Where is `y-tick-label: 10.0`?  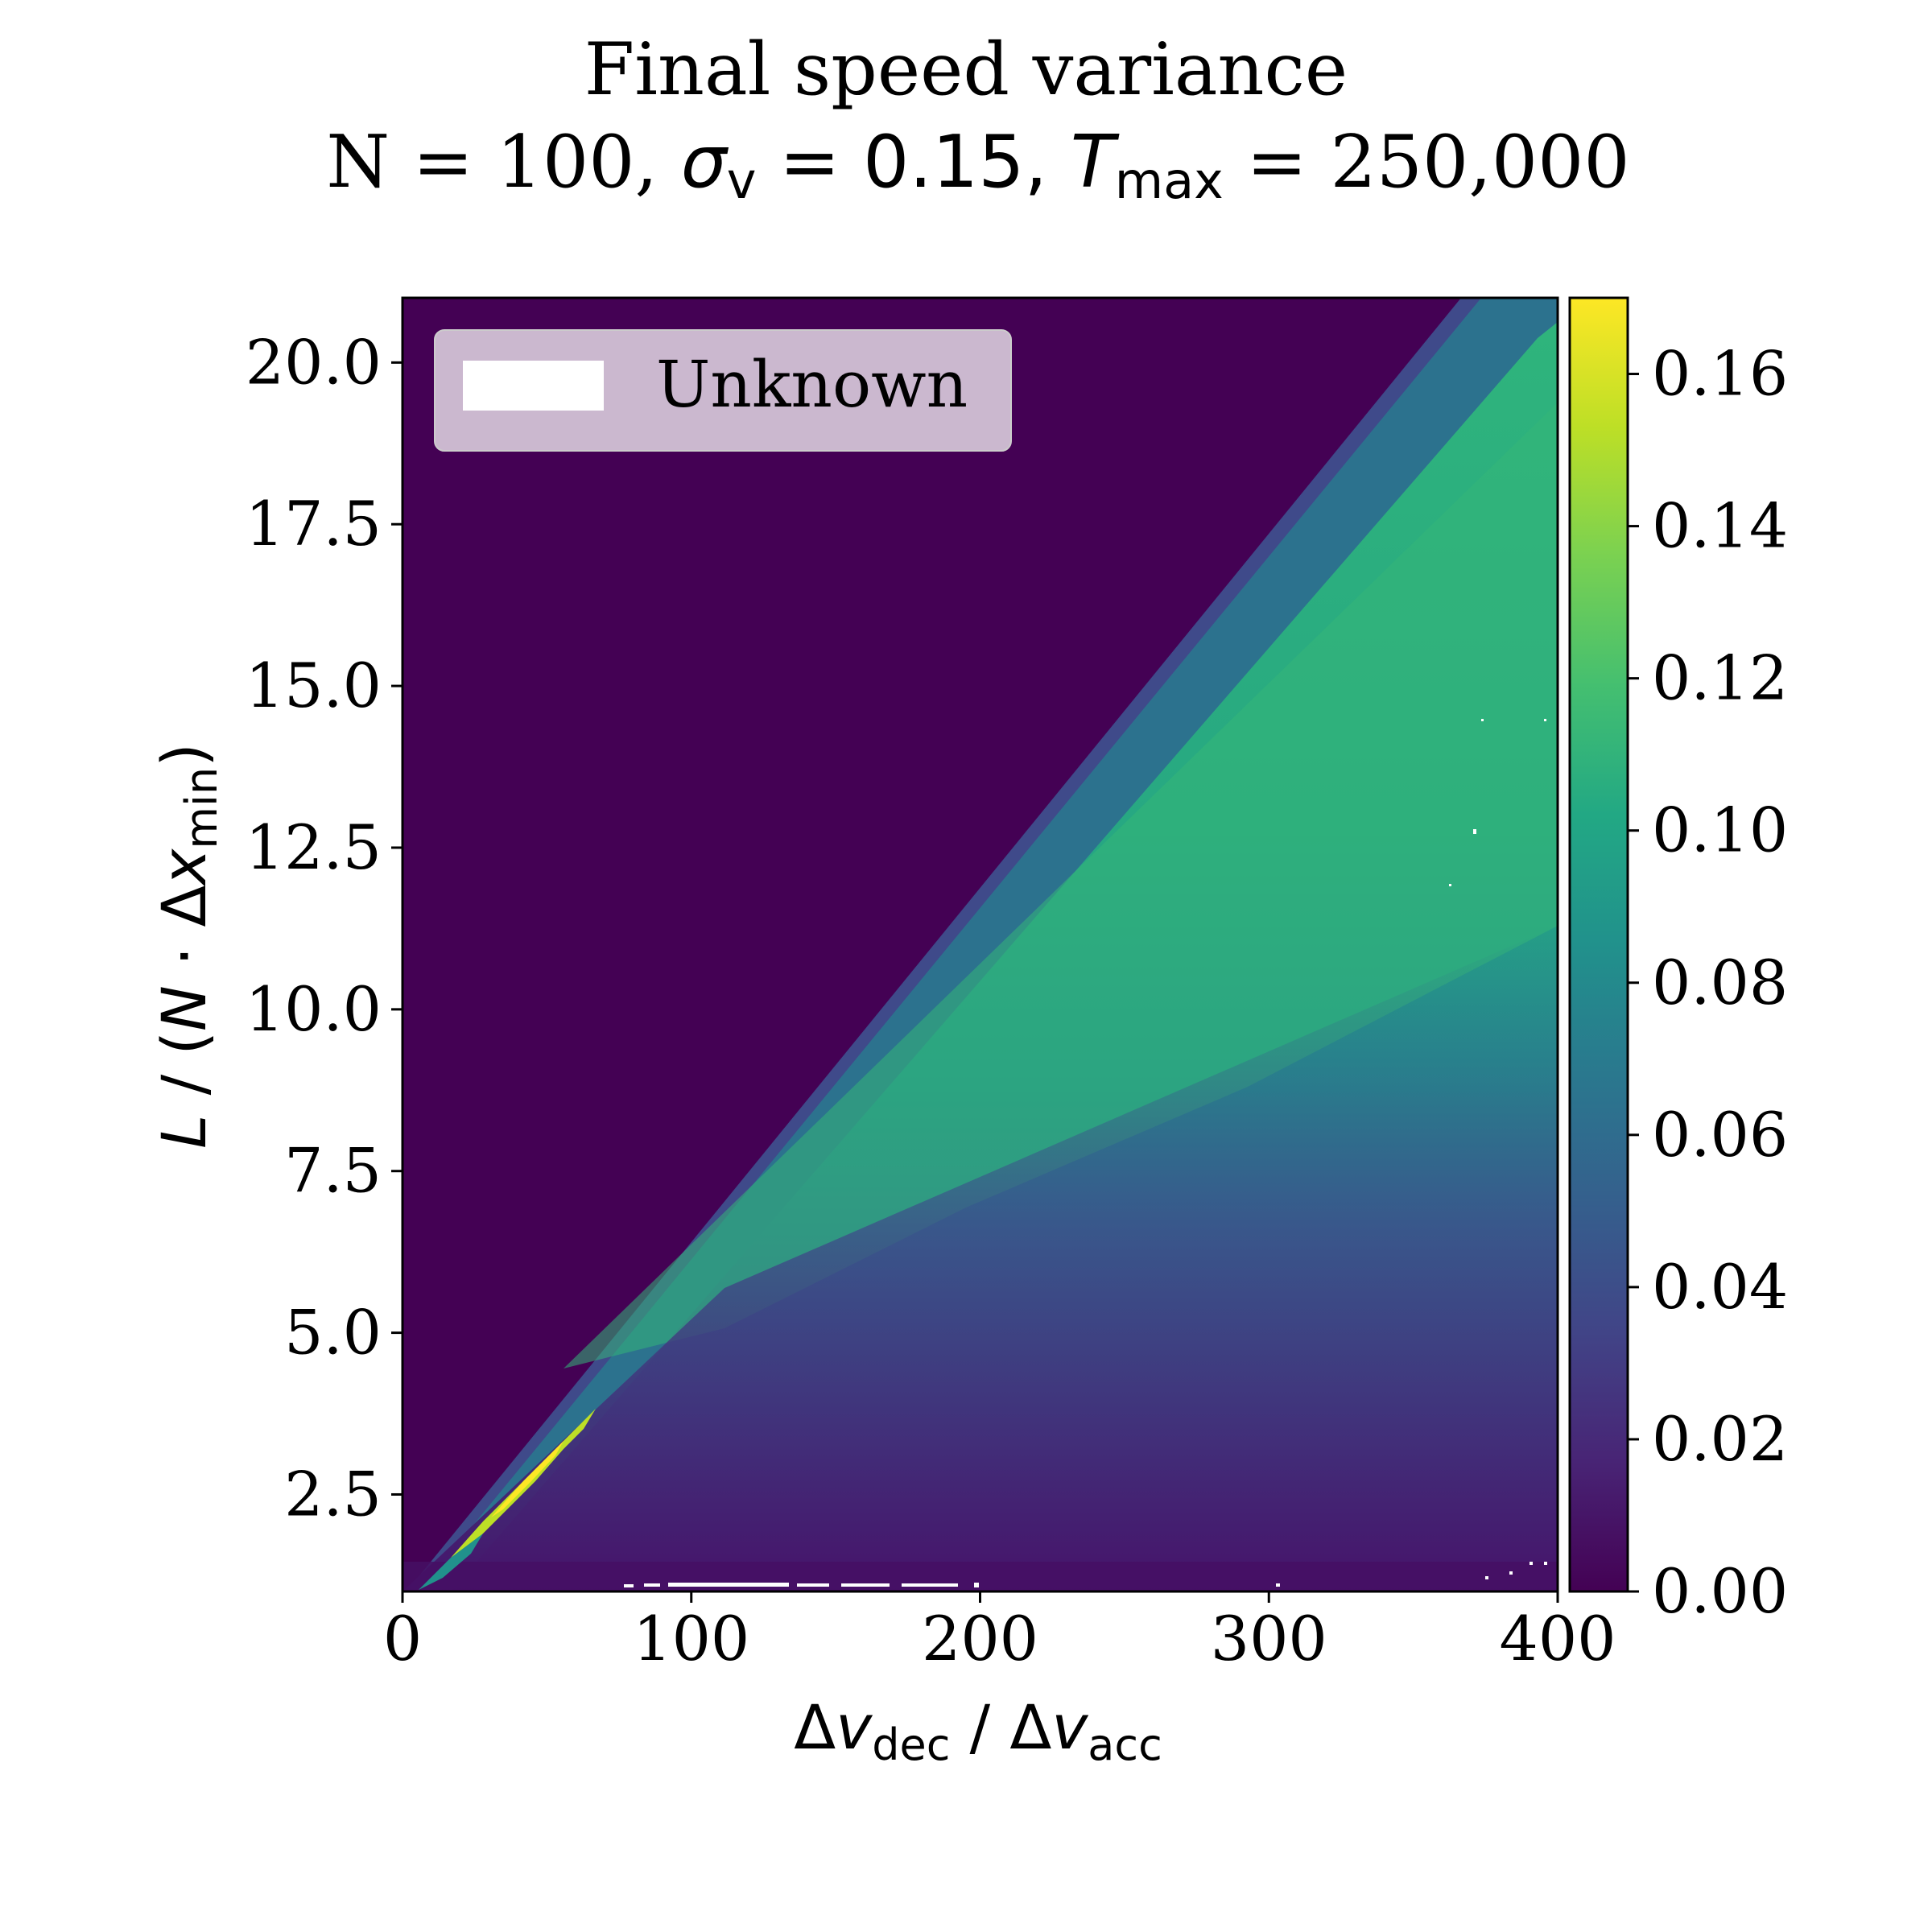
y-tick-label: 10.0 is located at coordinates (314, 1009).